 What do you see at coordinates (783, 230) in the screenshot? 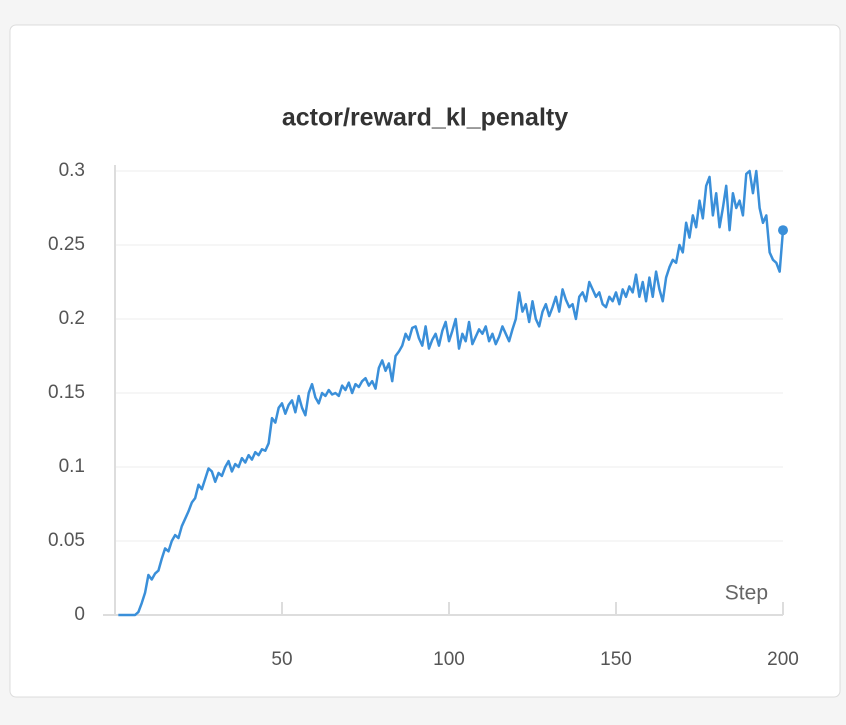
I see `last-point` at bounding box center [783, 230].